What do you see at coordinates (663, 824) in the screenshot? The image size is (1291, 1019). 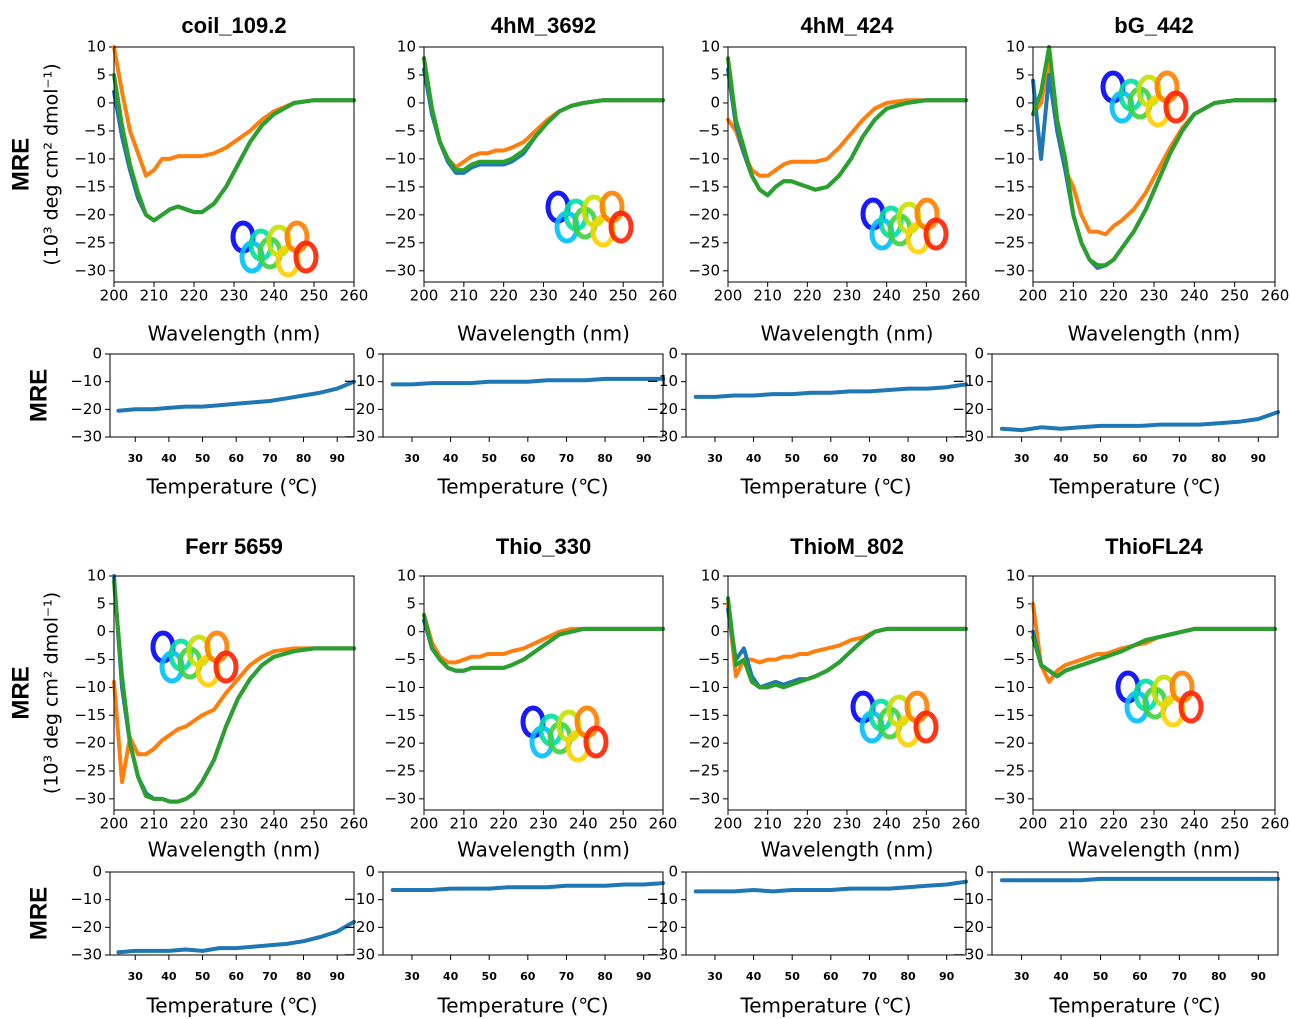 I see `x-tick-label: 260` at bounding box center [663, 824].